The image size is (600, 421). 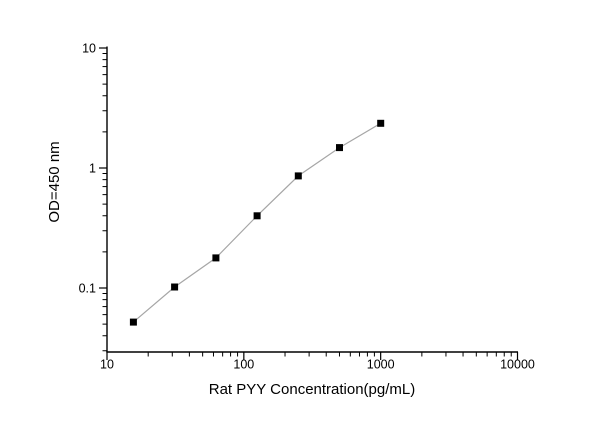 What do you see at coordinates (517, 365) in the screenshot?
I see `x-tick-label: 10000` at bounding box center [517, 365].